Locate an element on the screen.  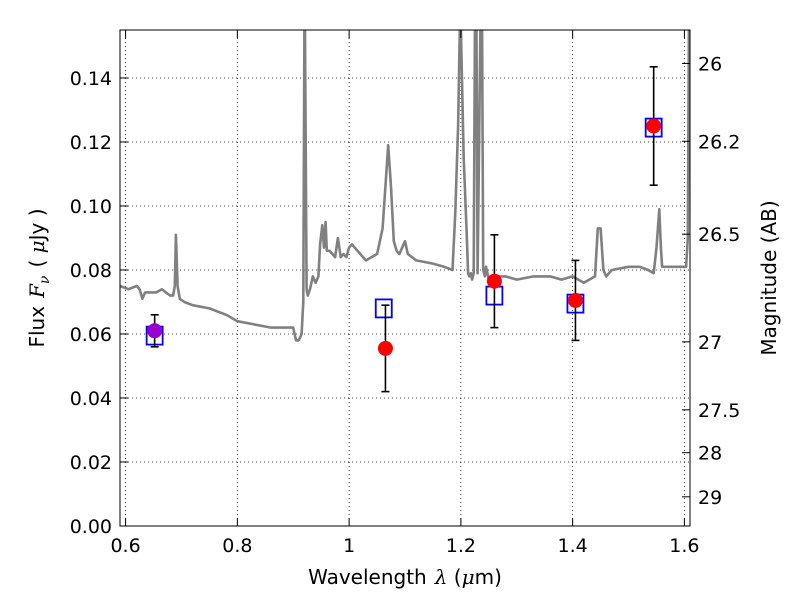
x-axis-unit-mu: μ is located at coordinates (468, 577).